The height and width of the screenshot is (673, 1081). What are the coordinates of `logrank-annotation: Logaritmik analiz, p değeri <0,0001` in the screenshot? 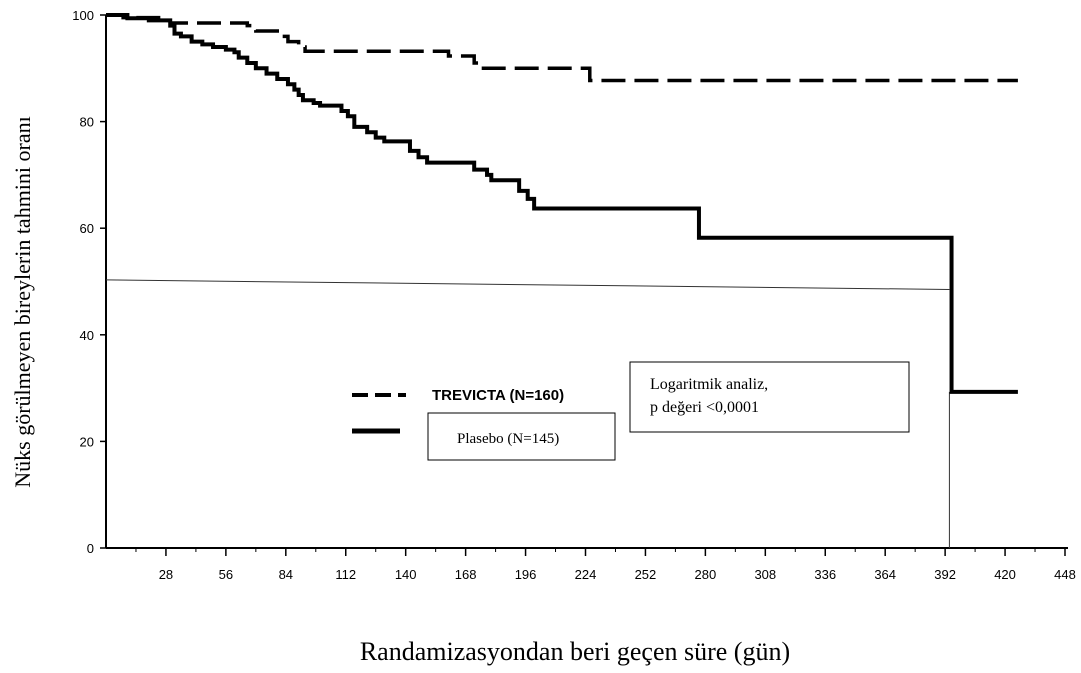 It's located at (769, 397).